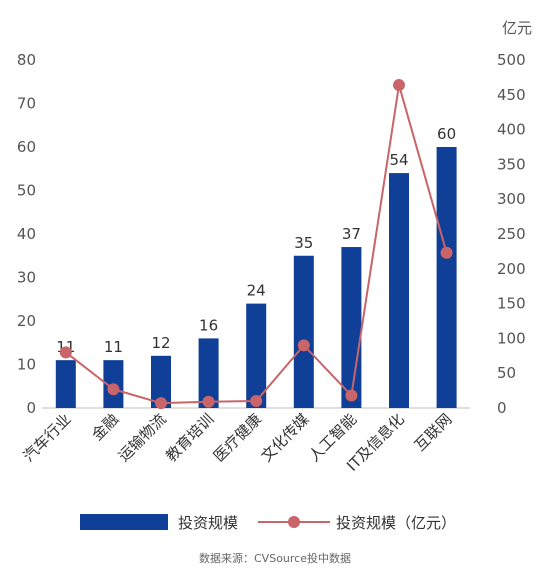  Describe the element at coordinates (31, 408) in the screenshot. I see `left-y-tick-label: 0` at that location.